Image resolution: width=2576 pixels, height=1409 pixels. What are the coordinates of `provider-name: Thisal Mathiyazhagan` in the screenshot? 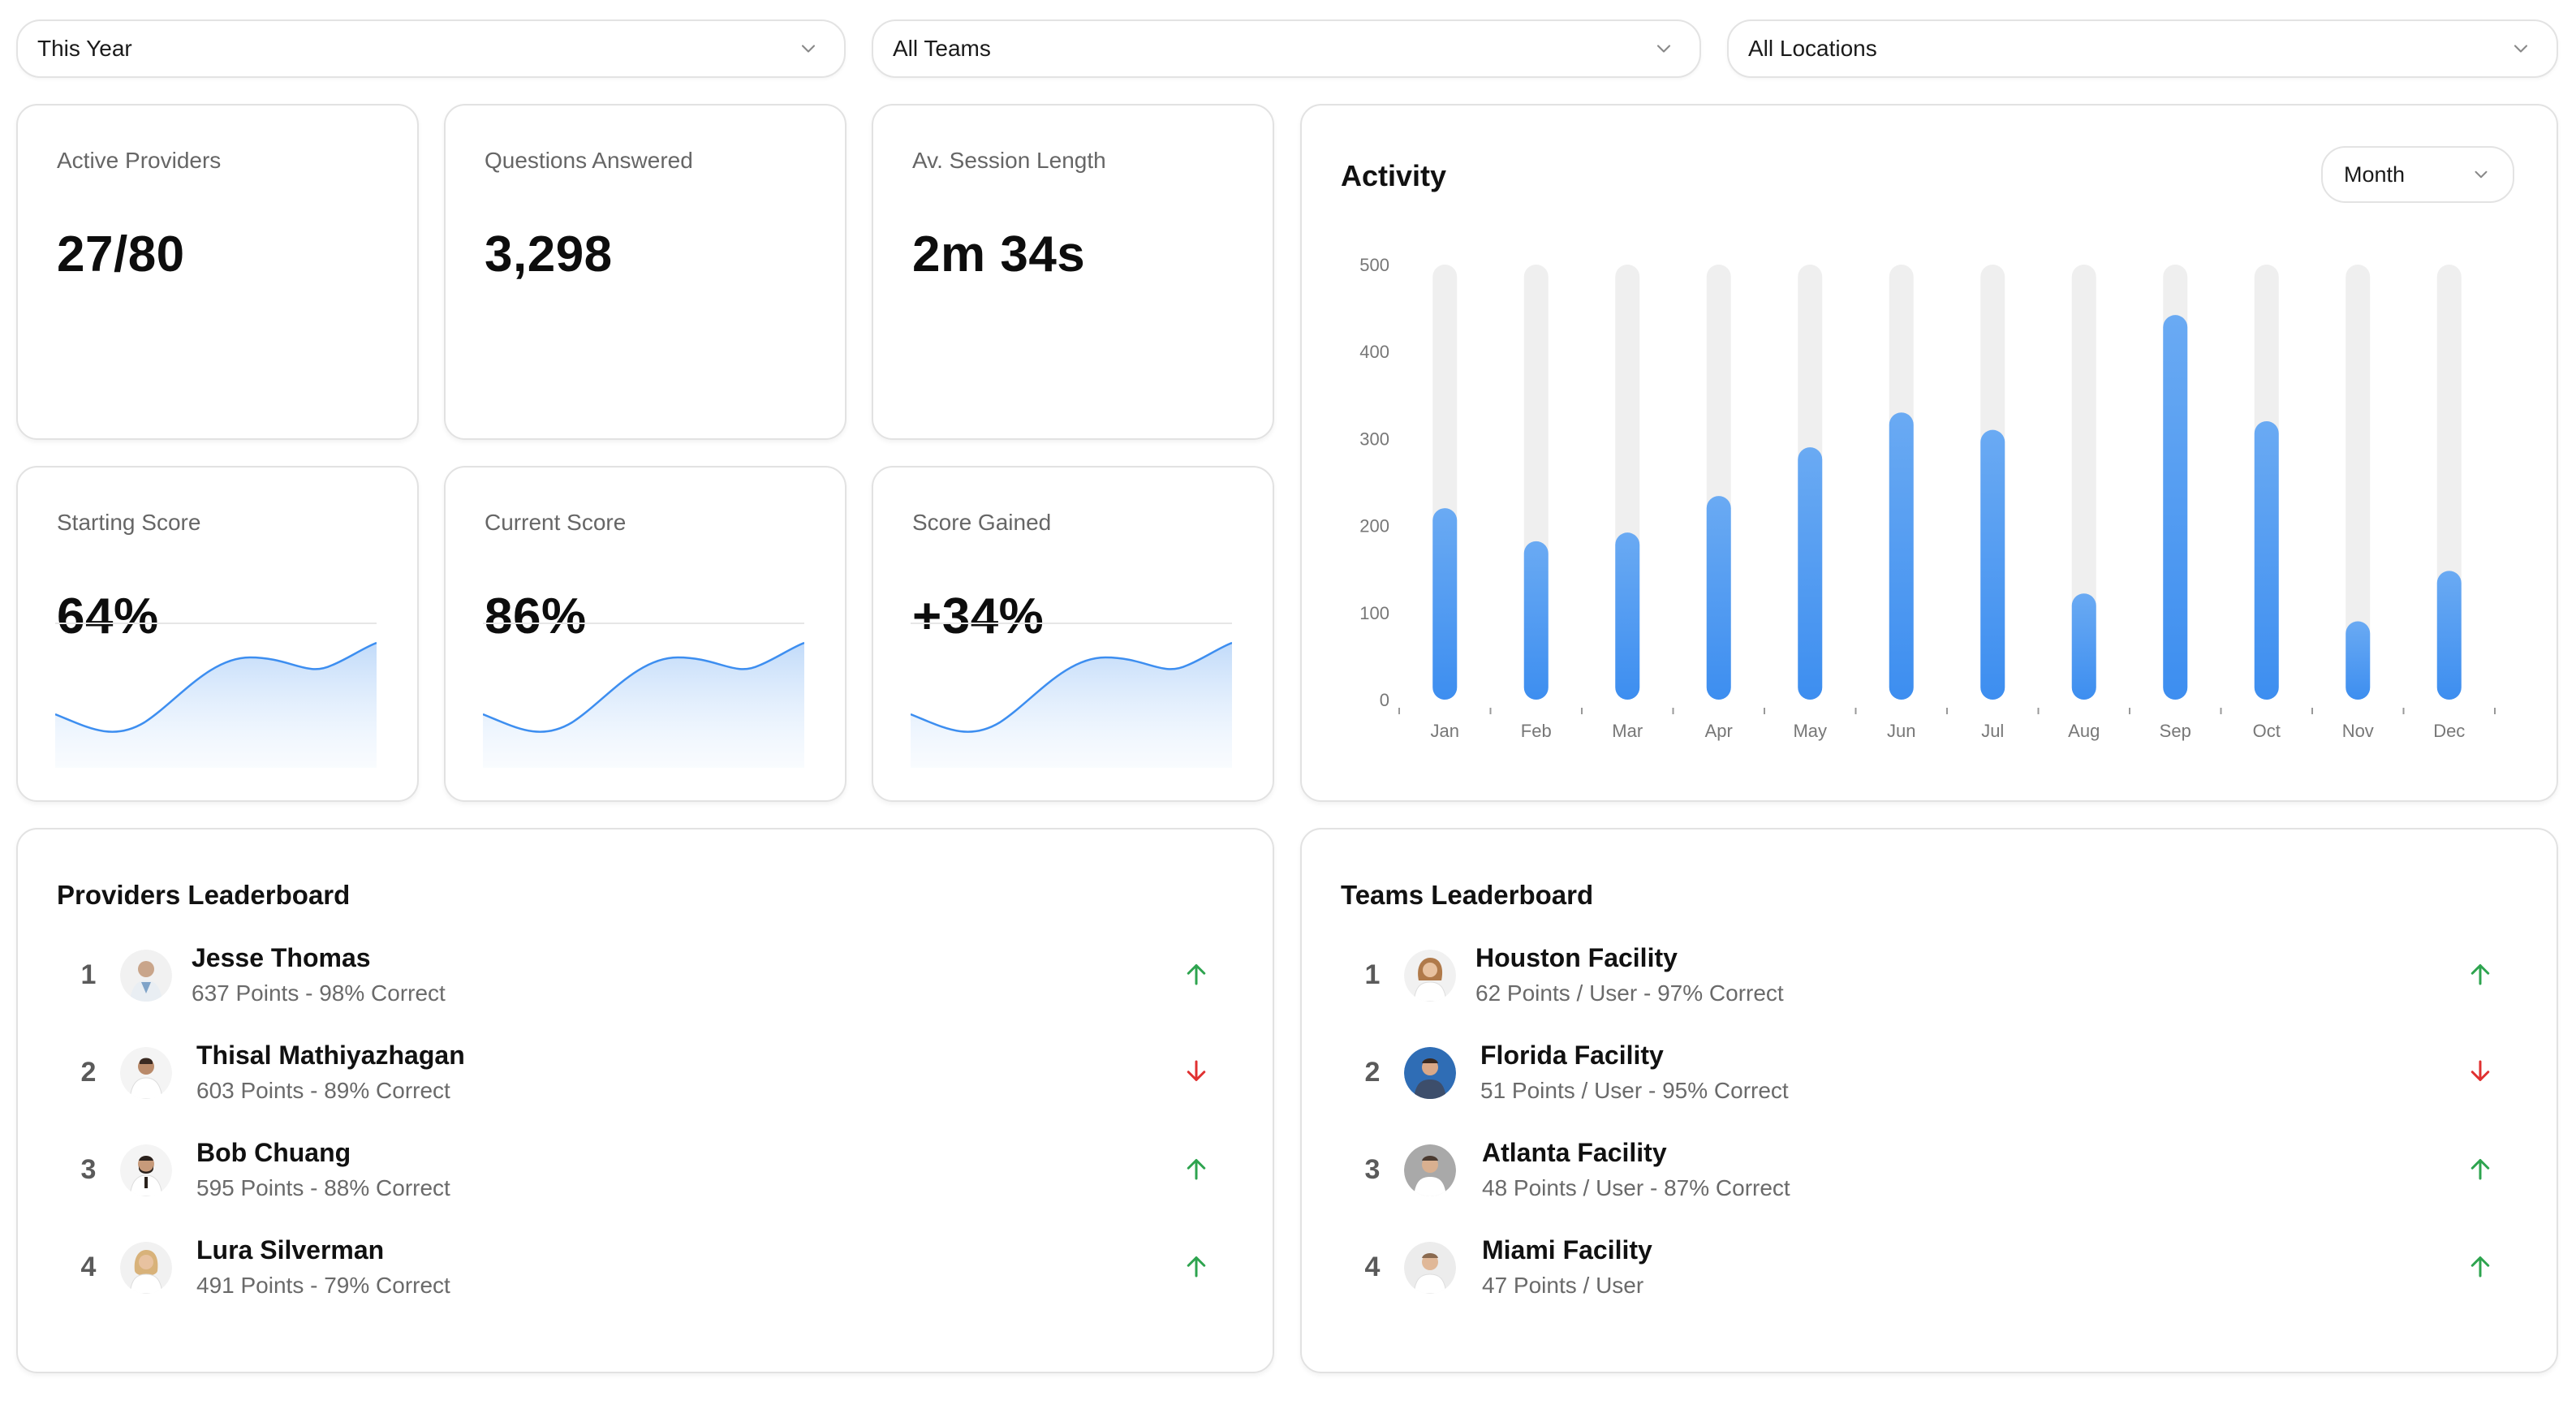 It's located at (331, 1055).